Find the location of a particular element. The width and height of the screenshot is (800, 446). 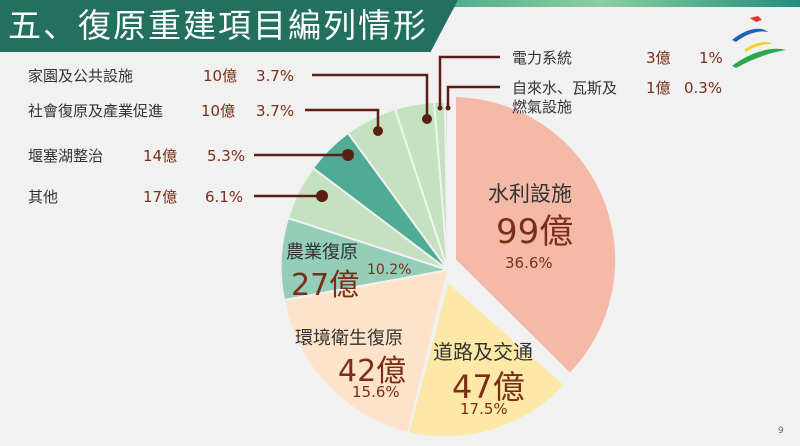

callout-other-pct: 6.1% is located at coordinates (224, 197).